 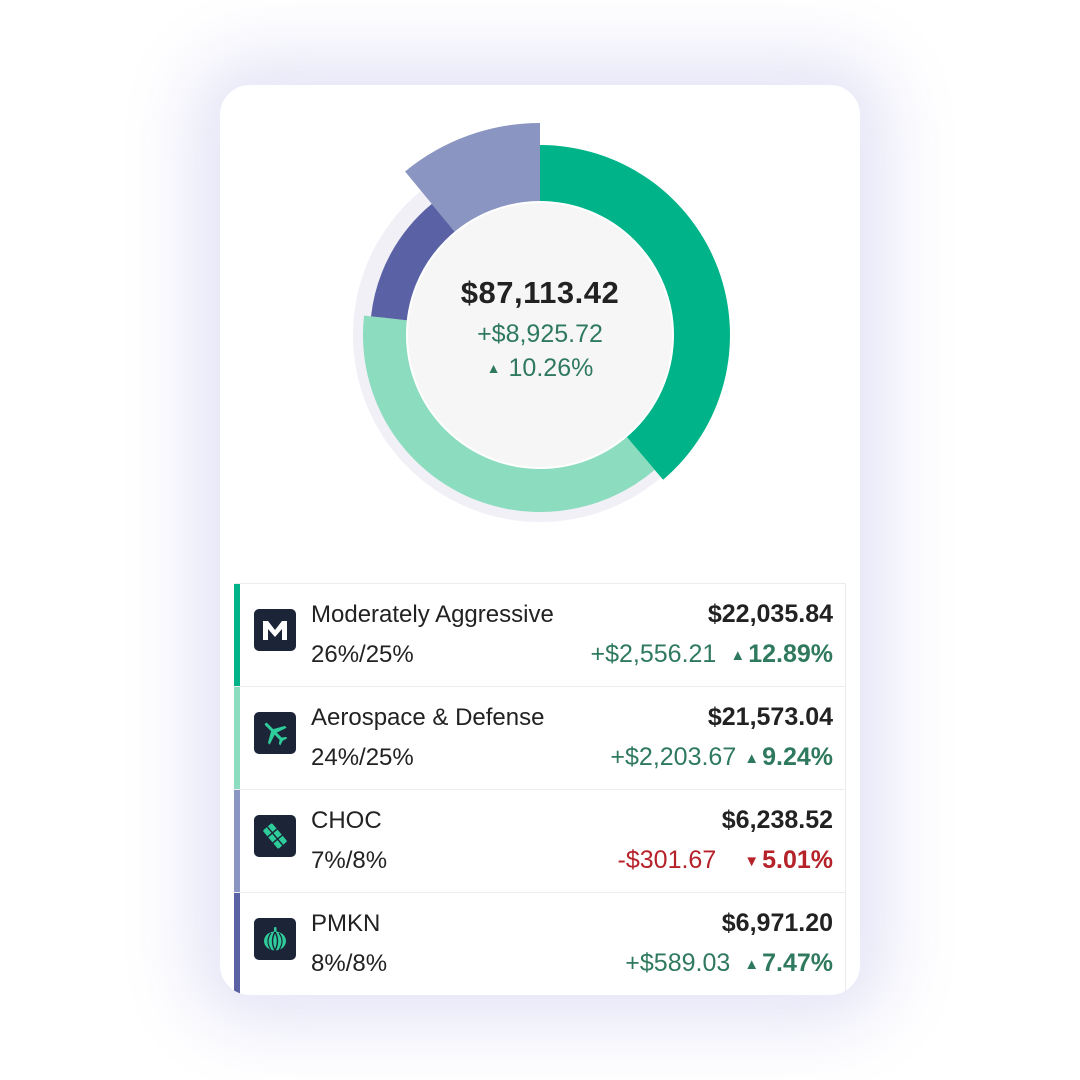 I want to click on holding-gain-percent: 7.47%, so click(x=797, y=963).